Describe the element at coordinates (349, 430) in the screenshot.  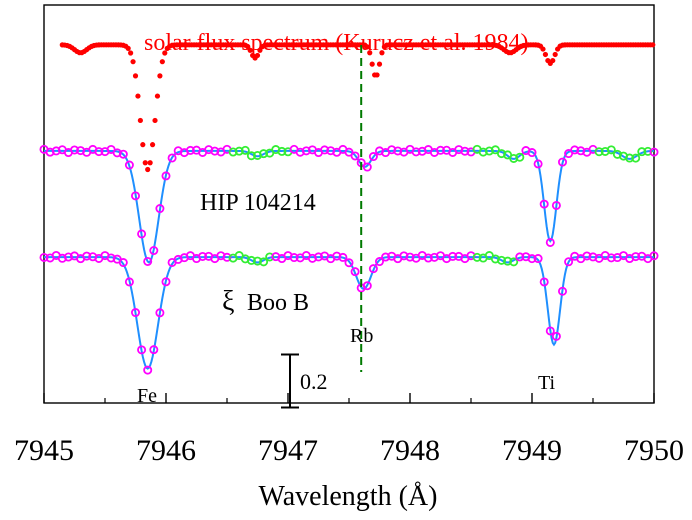
I see `x-axis-ticks: 7945 7946 7947 7948 7949 7950` at that location.